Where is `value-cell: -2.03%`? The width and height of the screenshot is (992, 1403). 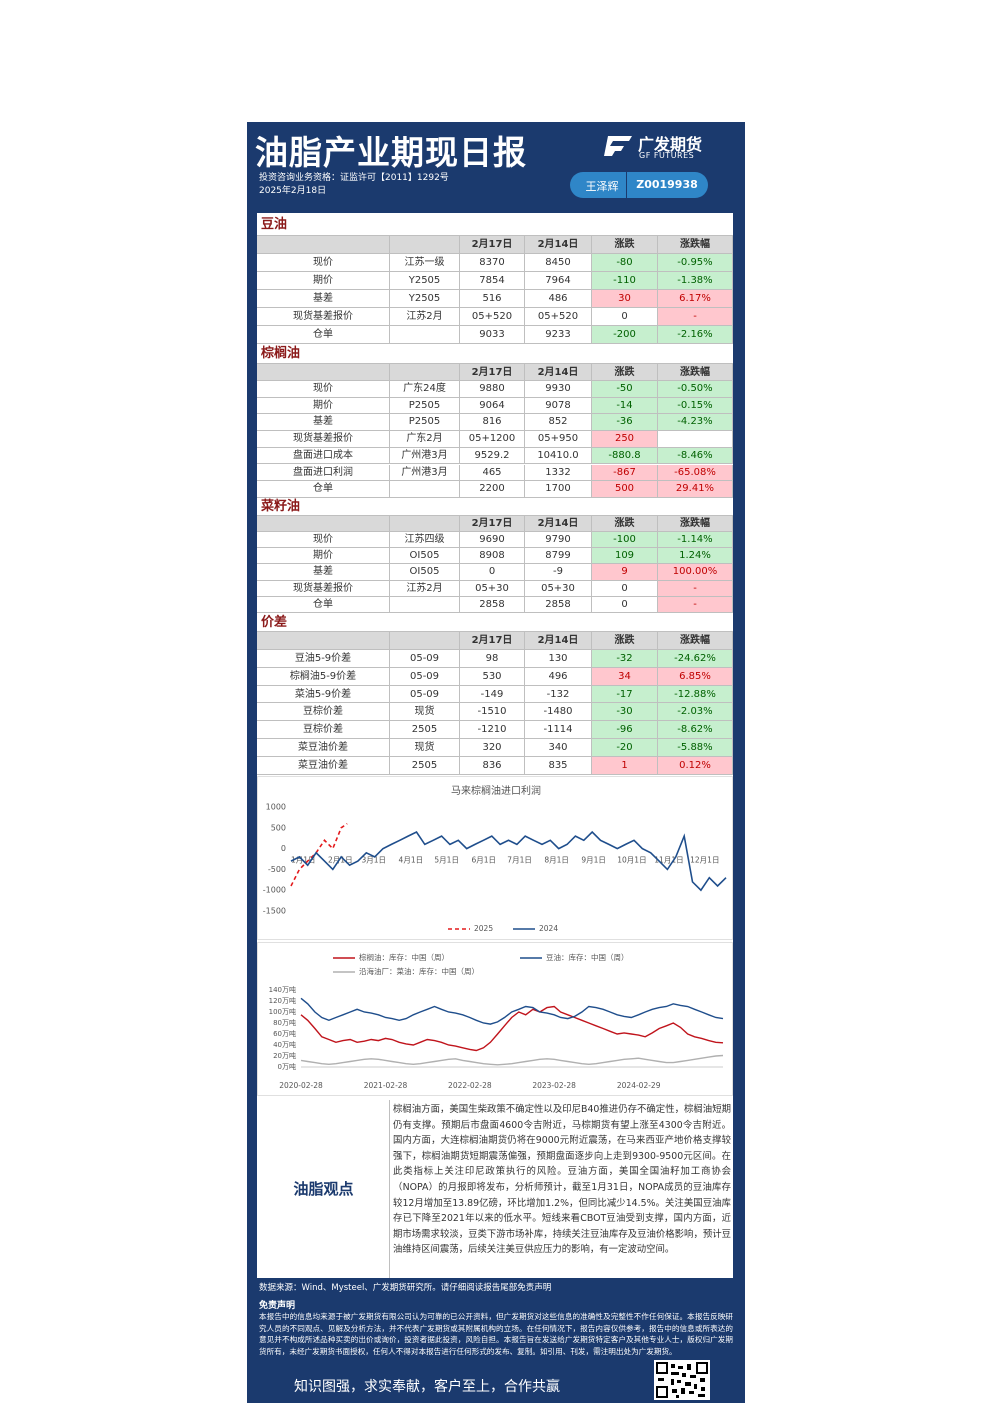 value-cell: -2.03% is located at coordinates (695, 712).